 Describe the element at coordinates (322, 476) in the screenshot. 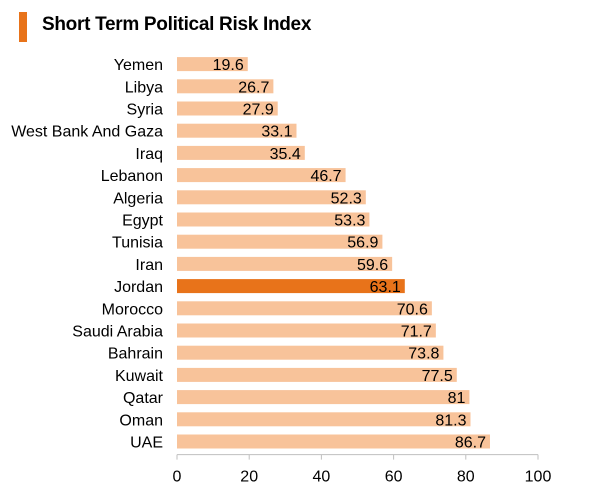

I see `x-tick-label: 40` at that location.